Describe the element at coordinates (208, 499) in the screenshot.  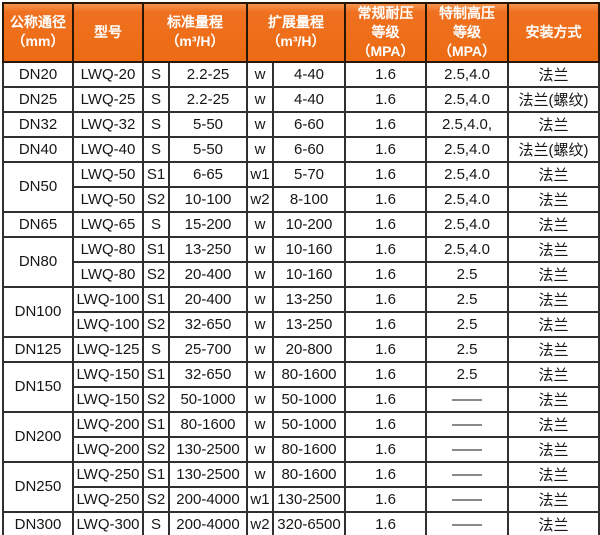
I see `cell-standard-range: 200-4000` at that location.